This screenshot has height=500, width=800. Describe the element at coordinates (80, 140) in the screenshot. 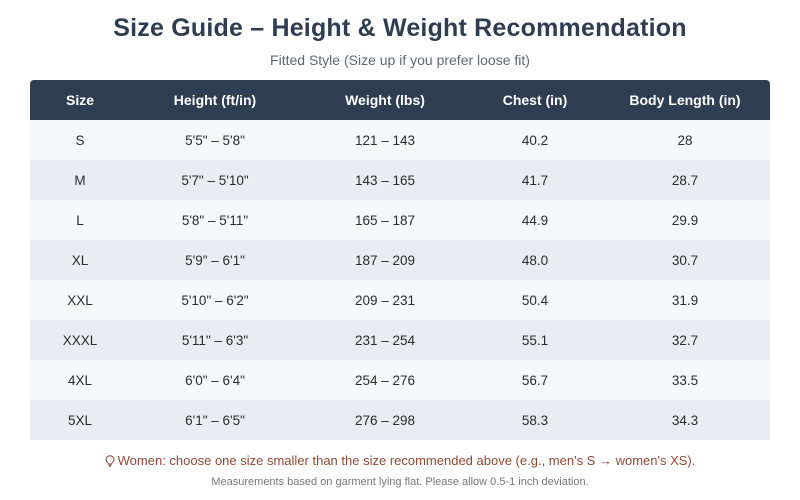

I see `cell-size: S` at that location.